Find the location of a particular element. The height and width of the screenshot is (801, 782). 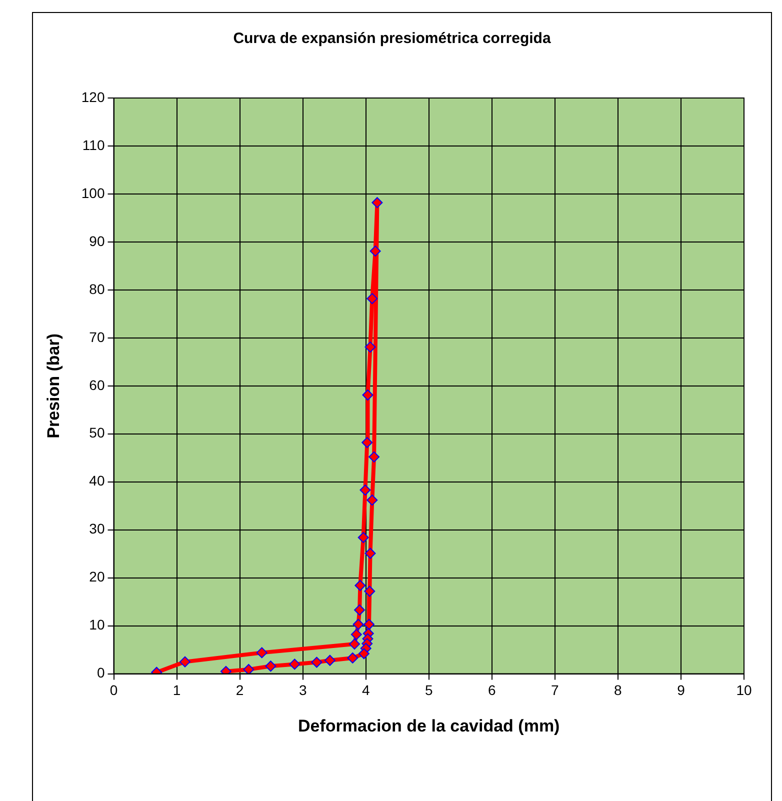

y-tick-label: 50 is located at coordinates (97, 432).